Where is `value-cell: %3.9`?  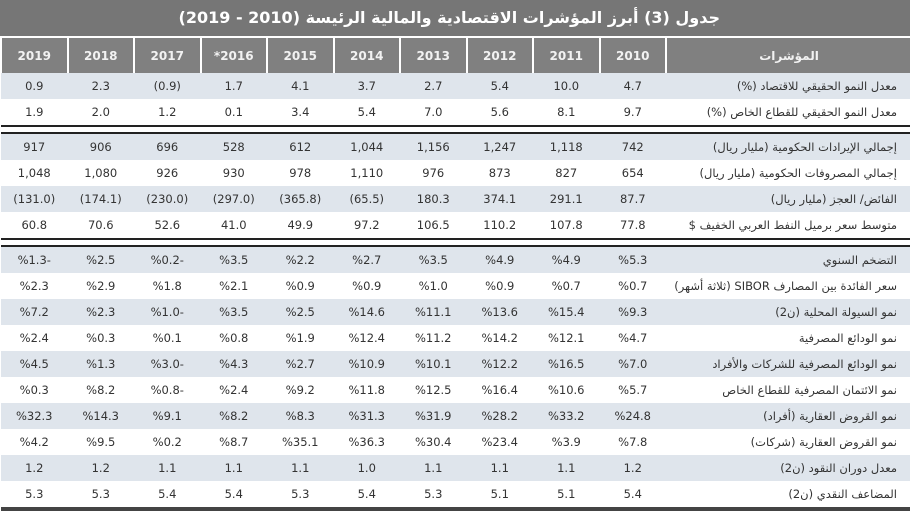 value-cell: %3.9 is located at coordinates (566, 442).